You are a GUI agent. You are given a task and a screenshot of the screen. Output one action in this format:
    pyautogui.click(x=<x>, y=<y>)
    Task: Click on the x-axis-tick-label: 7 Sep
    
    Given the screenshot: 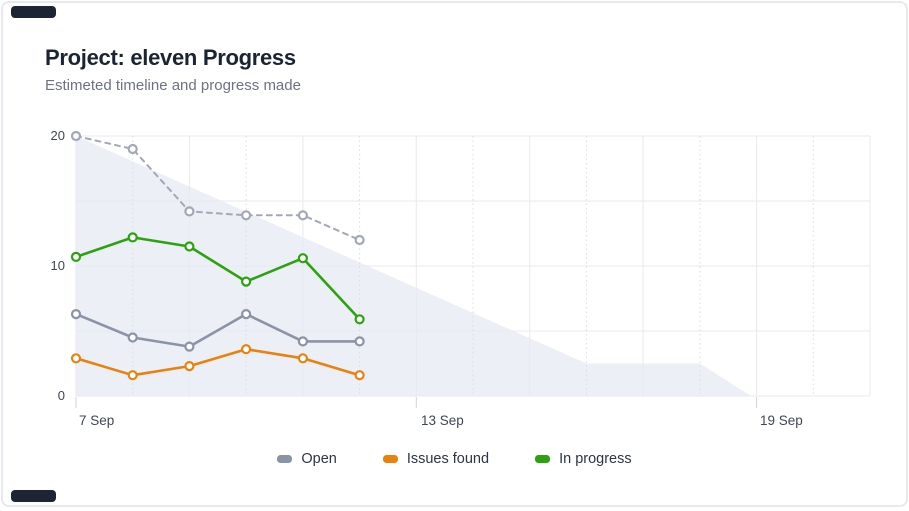 What is the action you would take?
    pyautogui.click(x=96, y=420)
    